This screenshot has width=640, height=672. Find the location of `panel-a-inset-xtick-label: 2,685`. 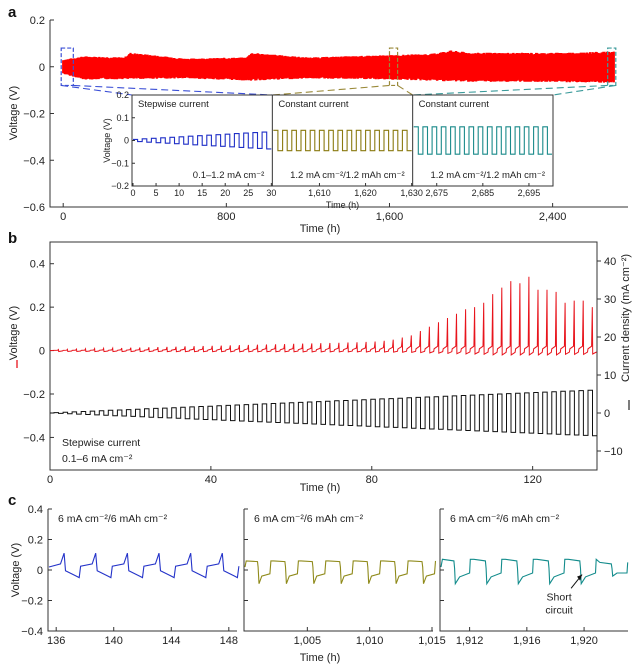

panel-a-inset-xtick-label: 2,685 is located at coordinates (483, 193).